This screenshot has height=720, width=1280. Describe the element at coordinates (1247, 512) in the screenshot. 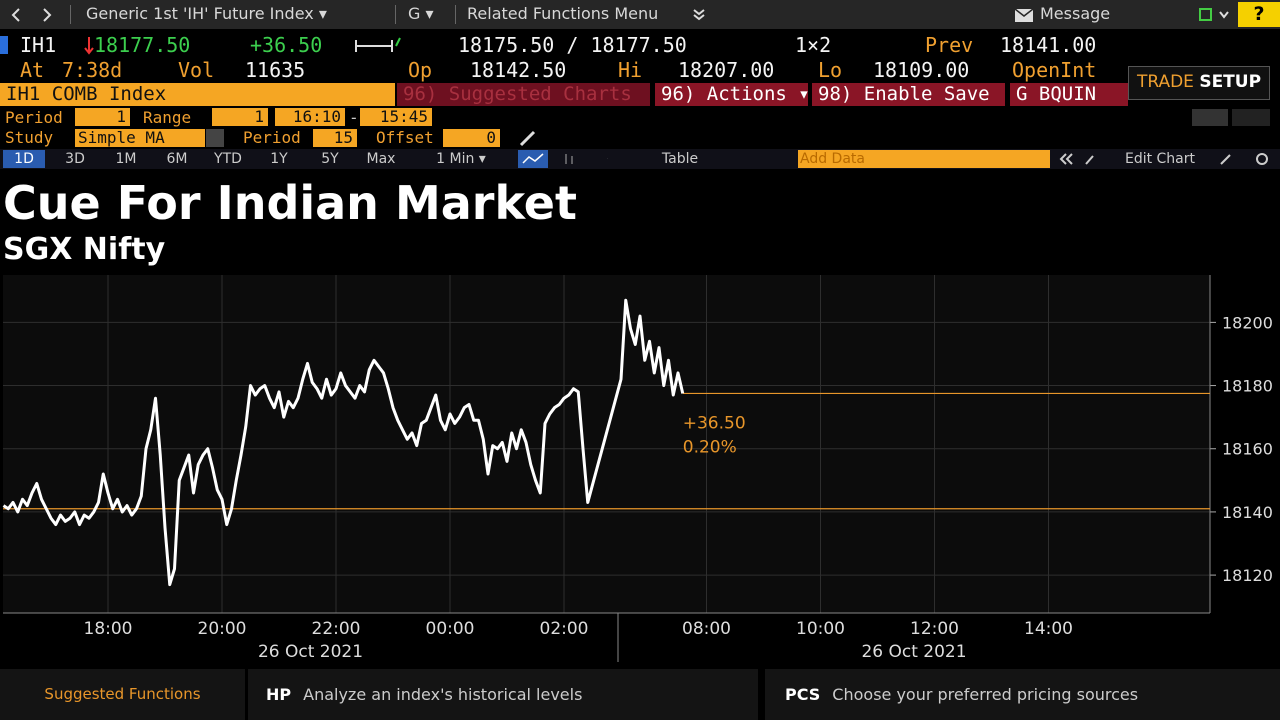

I see `y-tick-label: 18140` at that location.